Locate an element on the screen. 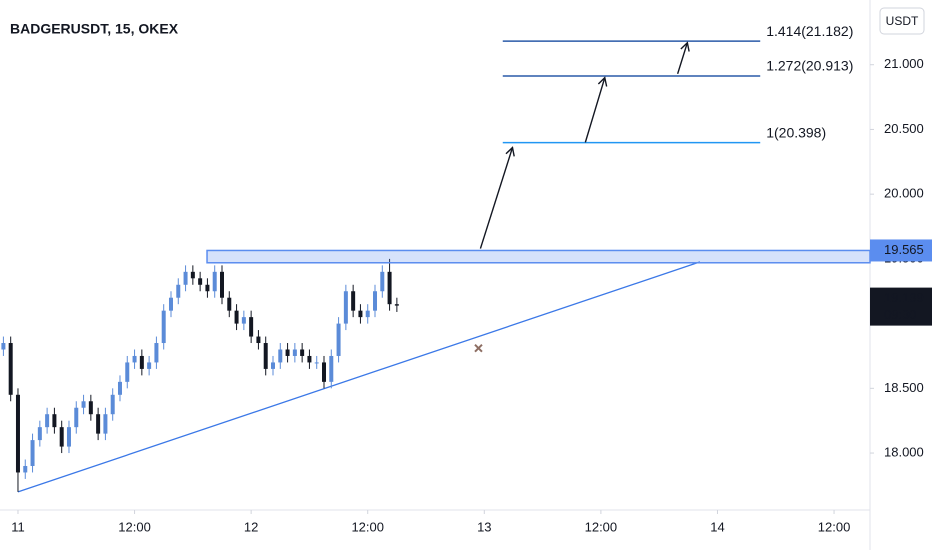  last-price: 19.139 is located at coordinates (904, 297).